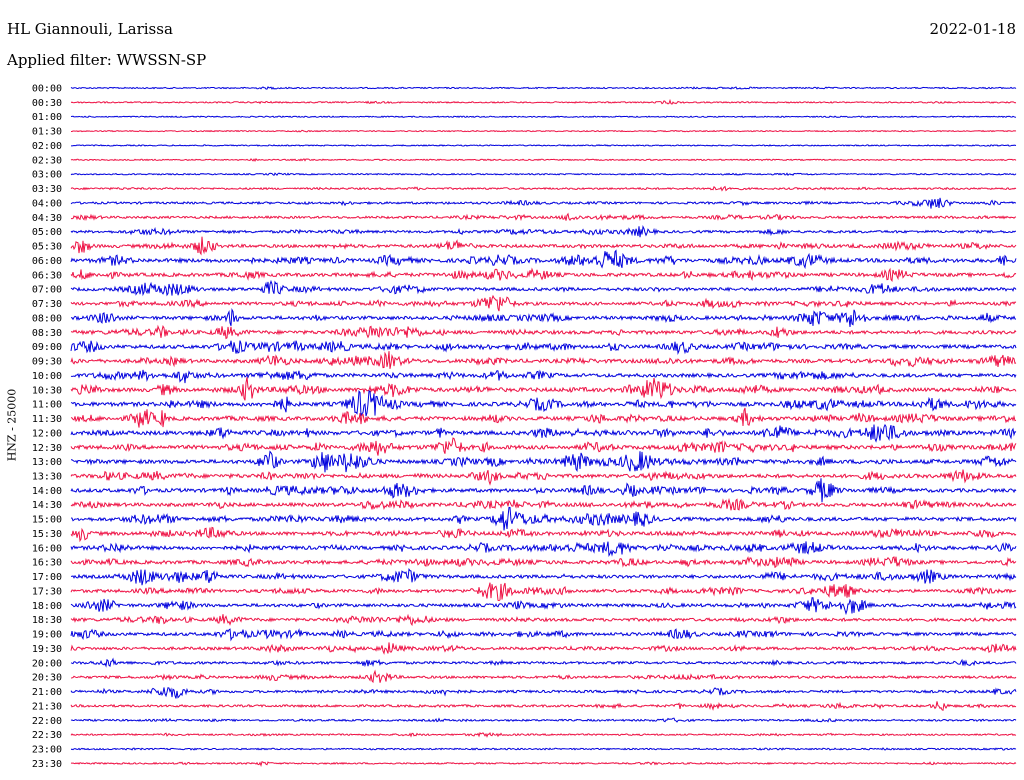 This screenshot has height=780, width=1024. Describe the element at coordinates (47, 218) in the screenshot. I see `trace-time-label: 04:30` at that location.